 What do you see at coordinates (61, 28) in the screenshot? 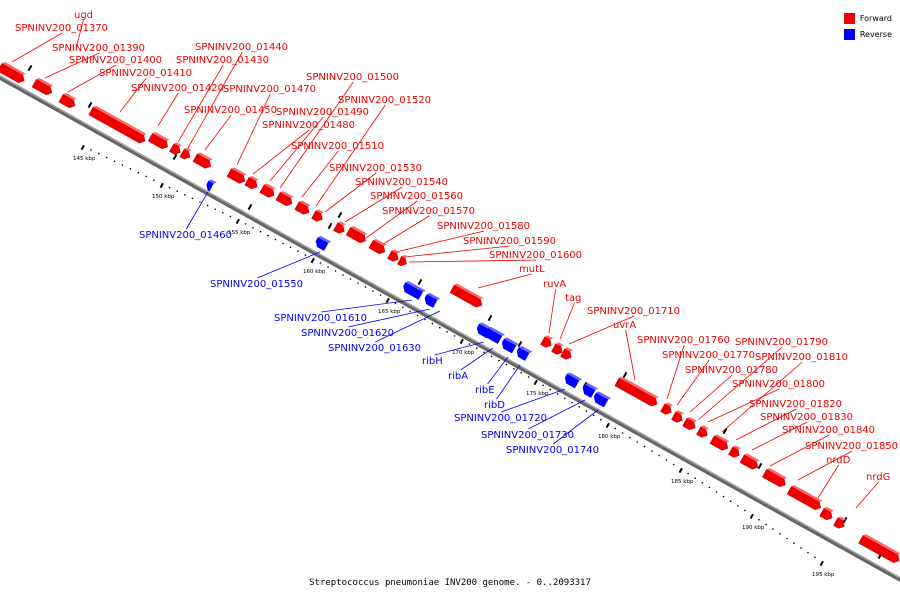
I see `label-SPNINV200_01370: SPNINV200_01370` at bounding box center [61, 28].